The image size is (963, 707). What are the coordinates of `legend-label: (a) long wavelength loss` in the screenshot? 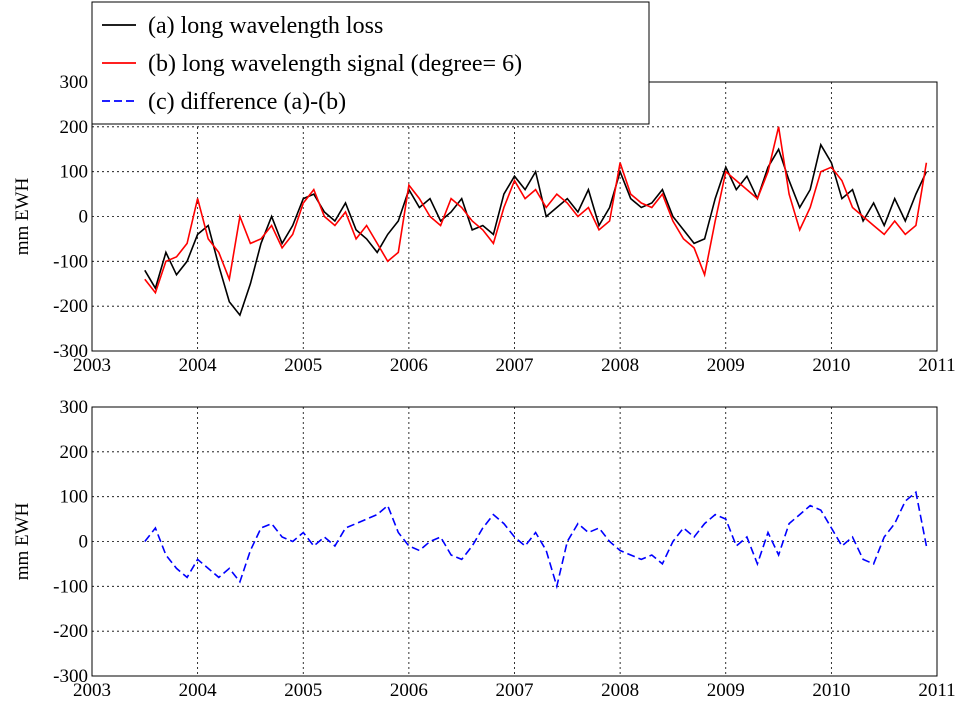 It's located at (265, 26).